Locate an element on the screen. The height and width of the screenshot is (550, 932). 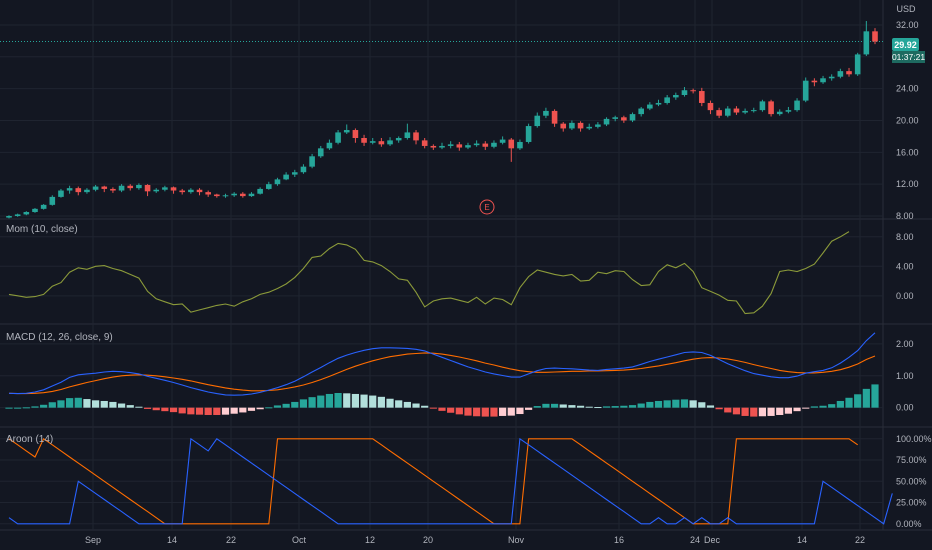
macd-pane is located at coordinates (442, 374).